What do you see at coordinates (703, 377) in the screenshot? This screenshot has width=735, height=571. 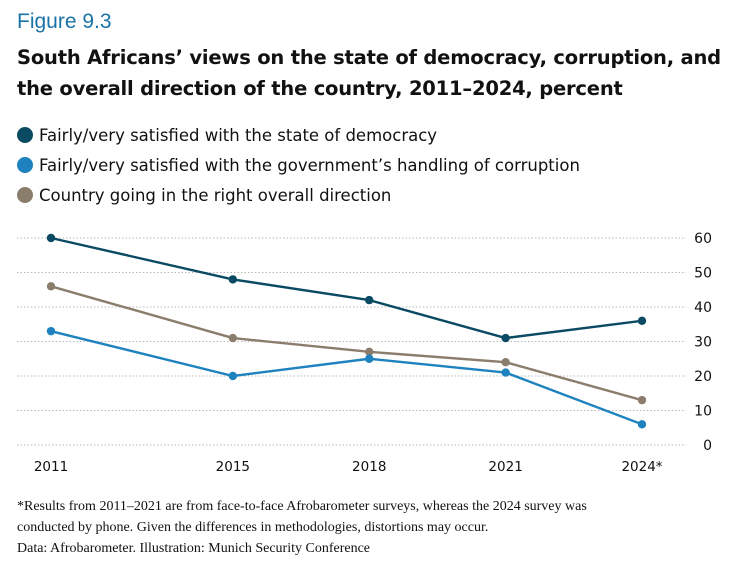 I see `y-tick-label: 20` at bounding box center [703, 377].